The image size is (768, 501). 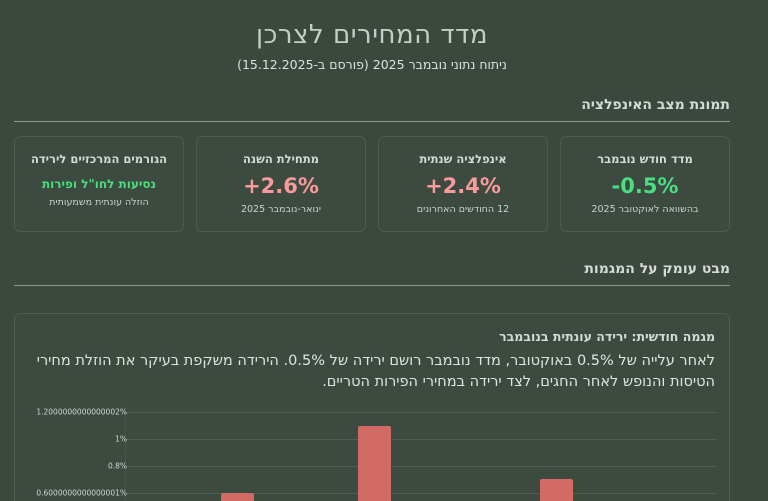 I want to click on y-tick-label: 0.6000000000000001%, so click(x=81, y=493).